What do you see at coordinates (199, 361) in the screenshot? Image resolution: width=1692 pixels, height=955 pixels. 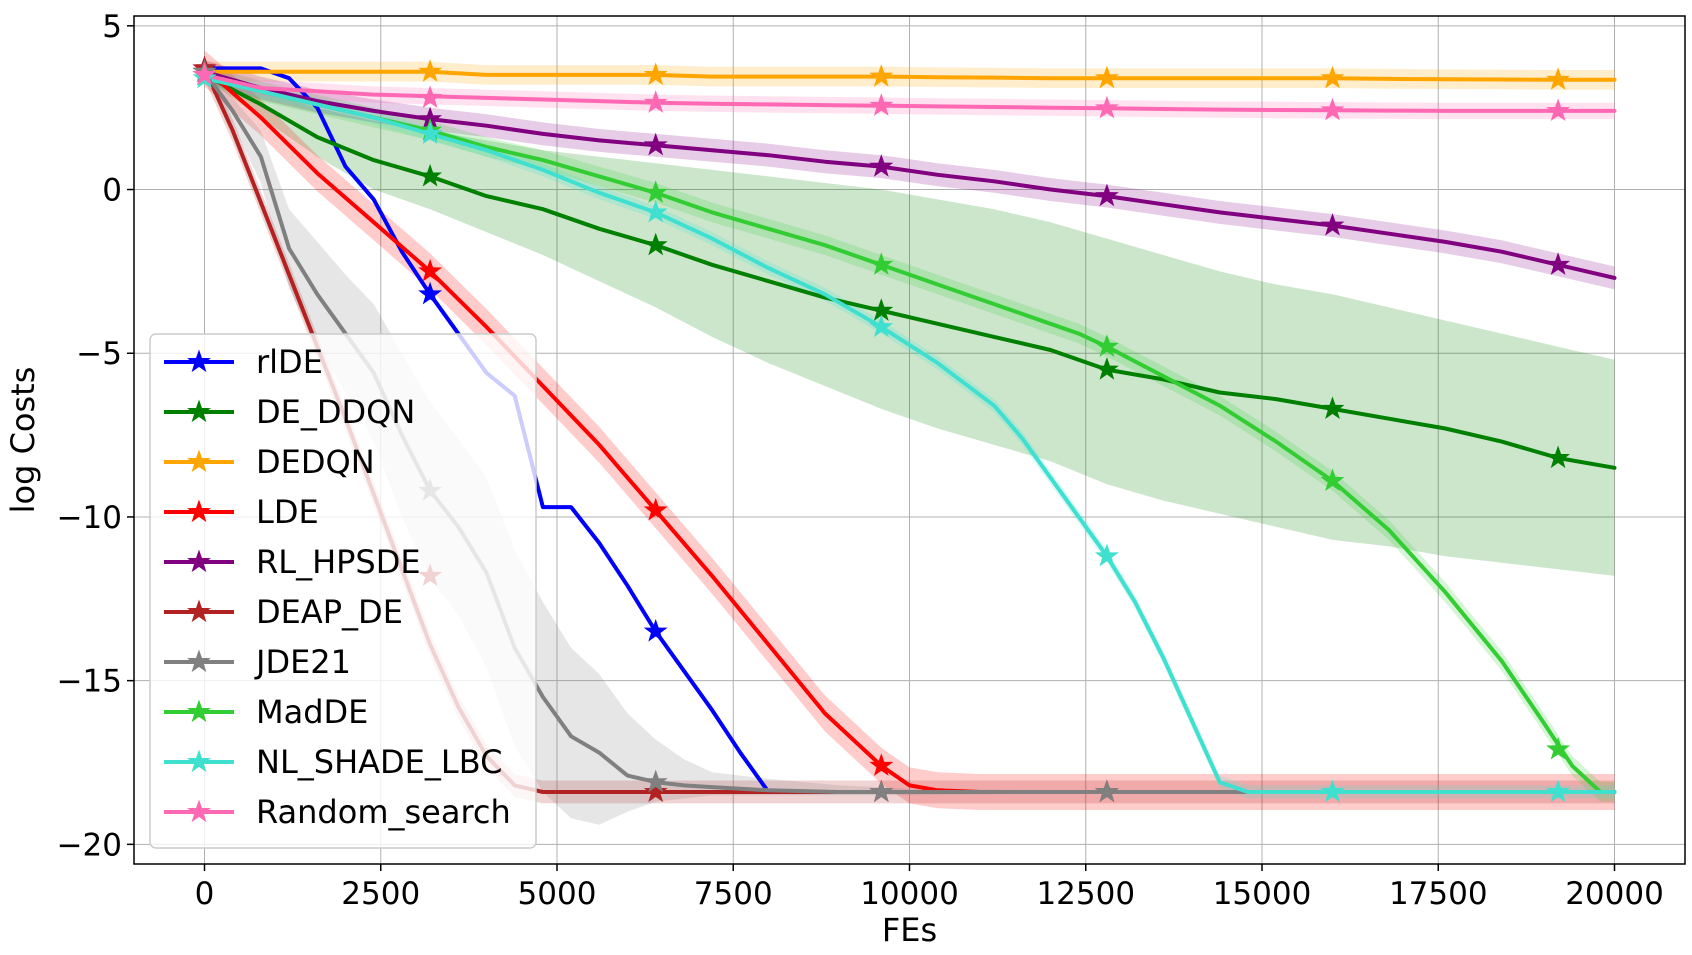 I see `legend-marker-rlDE` at bounding box center [199, 361].